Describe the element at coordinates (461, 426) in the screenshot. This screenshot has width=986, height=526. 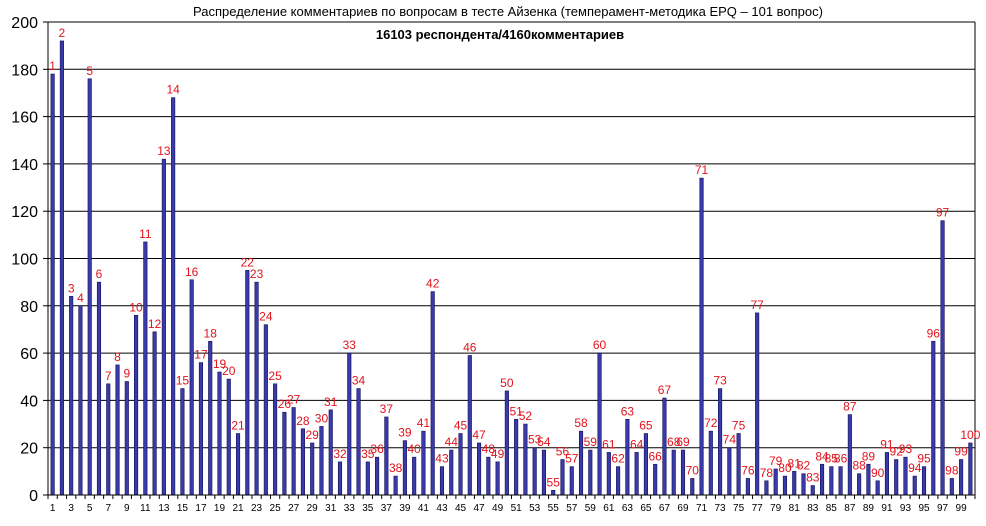
I see `data-label-45: 45` at that location.